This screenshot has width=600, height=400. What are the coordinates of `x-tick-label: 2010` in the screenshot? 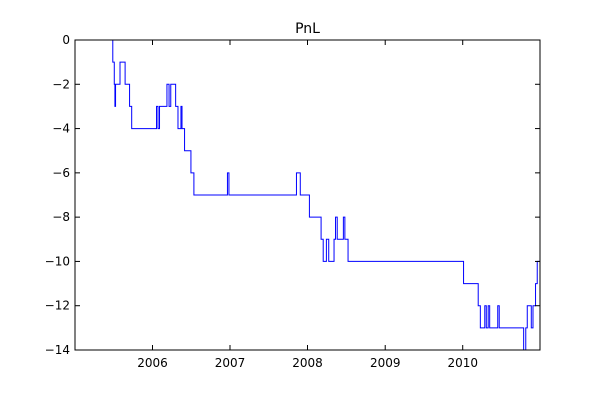 It's located at (462, 363).